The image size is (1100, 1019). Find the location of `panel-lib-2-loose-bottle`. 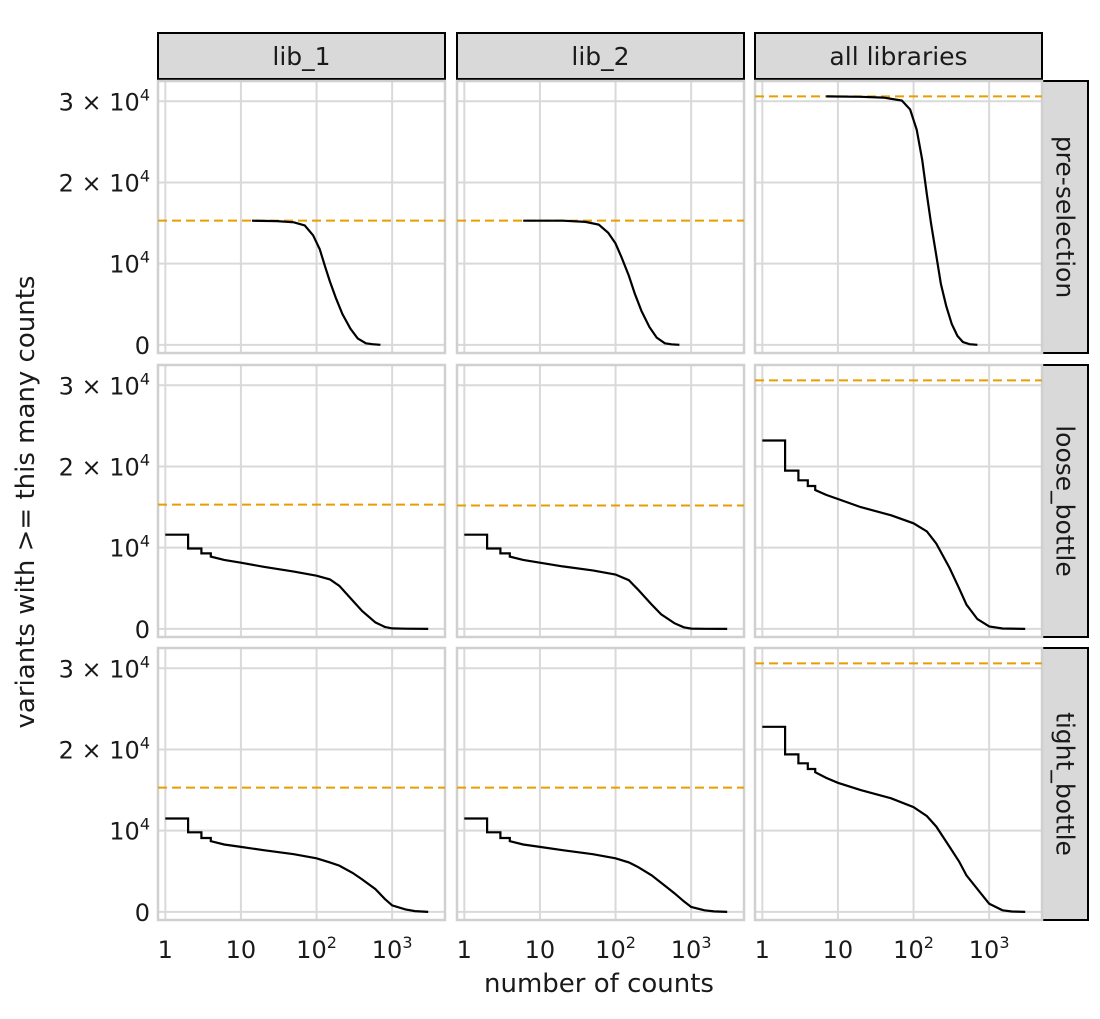

panel-lib-2-loose-bottle is located at coordinates (600, 501).